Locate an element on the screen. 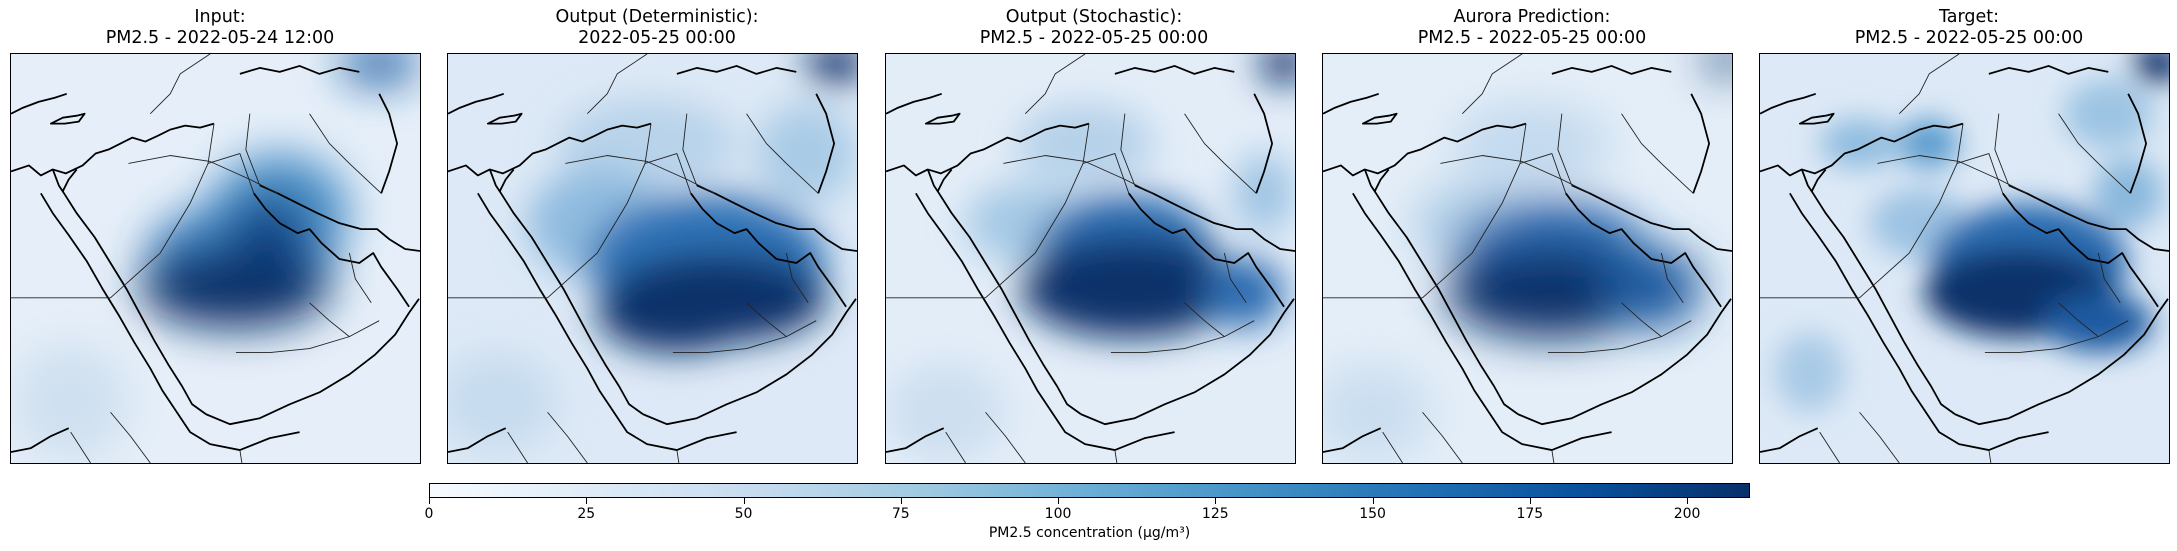 This screenshot has height=551, width=2177. pm25-map-aurora is located at coordinates (1527, 258).